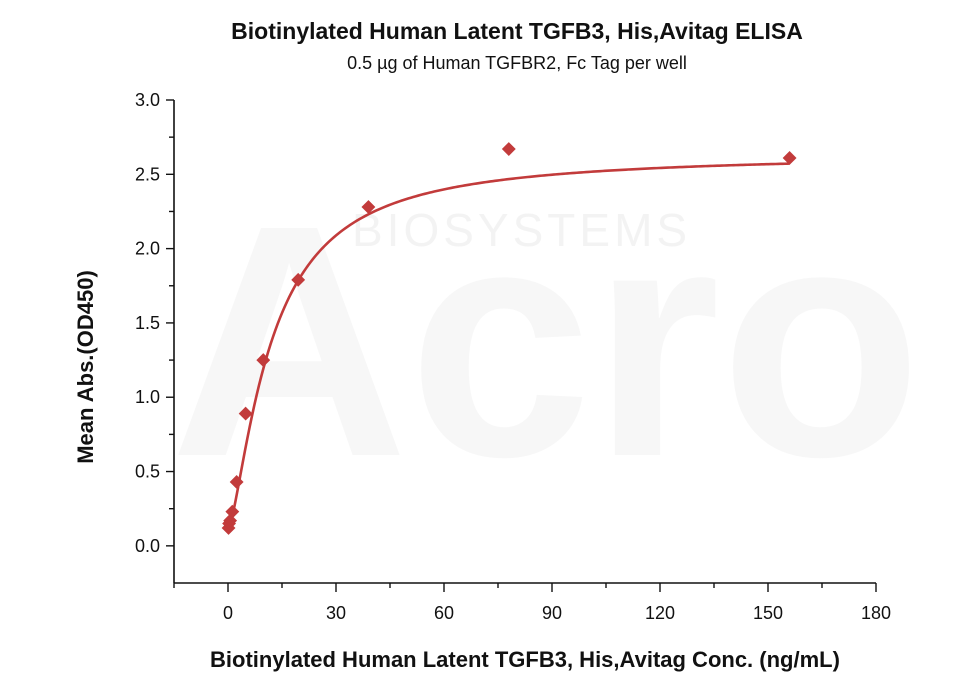 The image size is (959, 685). What do you see at coordinates (336, 613) in the screenshot?
I see `x-tick-label: 30` at bounding box center [336, 613].